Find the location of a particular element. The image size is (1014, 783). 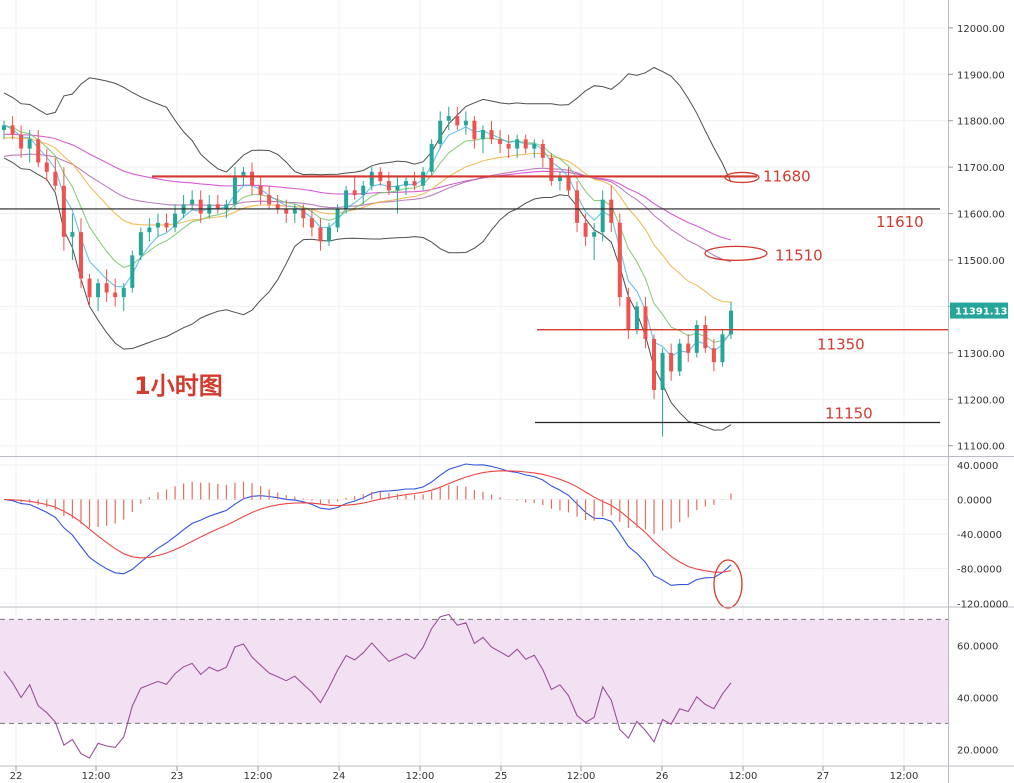

price-tick-label: 11300.00 is located at coordinates (981, 354).